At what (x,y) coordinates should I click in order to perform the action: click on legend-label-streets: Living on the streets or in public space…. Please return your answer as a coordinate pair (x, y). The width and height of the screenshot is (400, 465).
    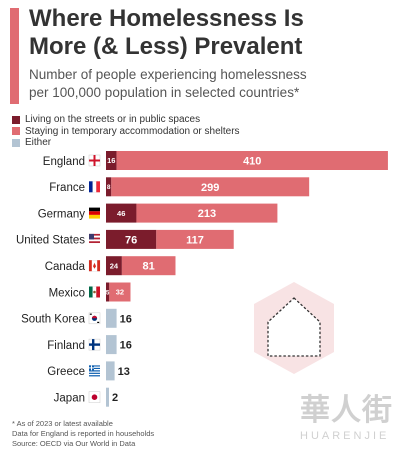
    Looking at the image, I should click on (113, 119).